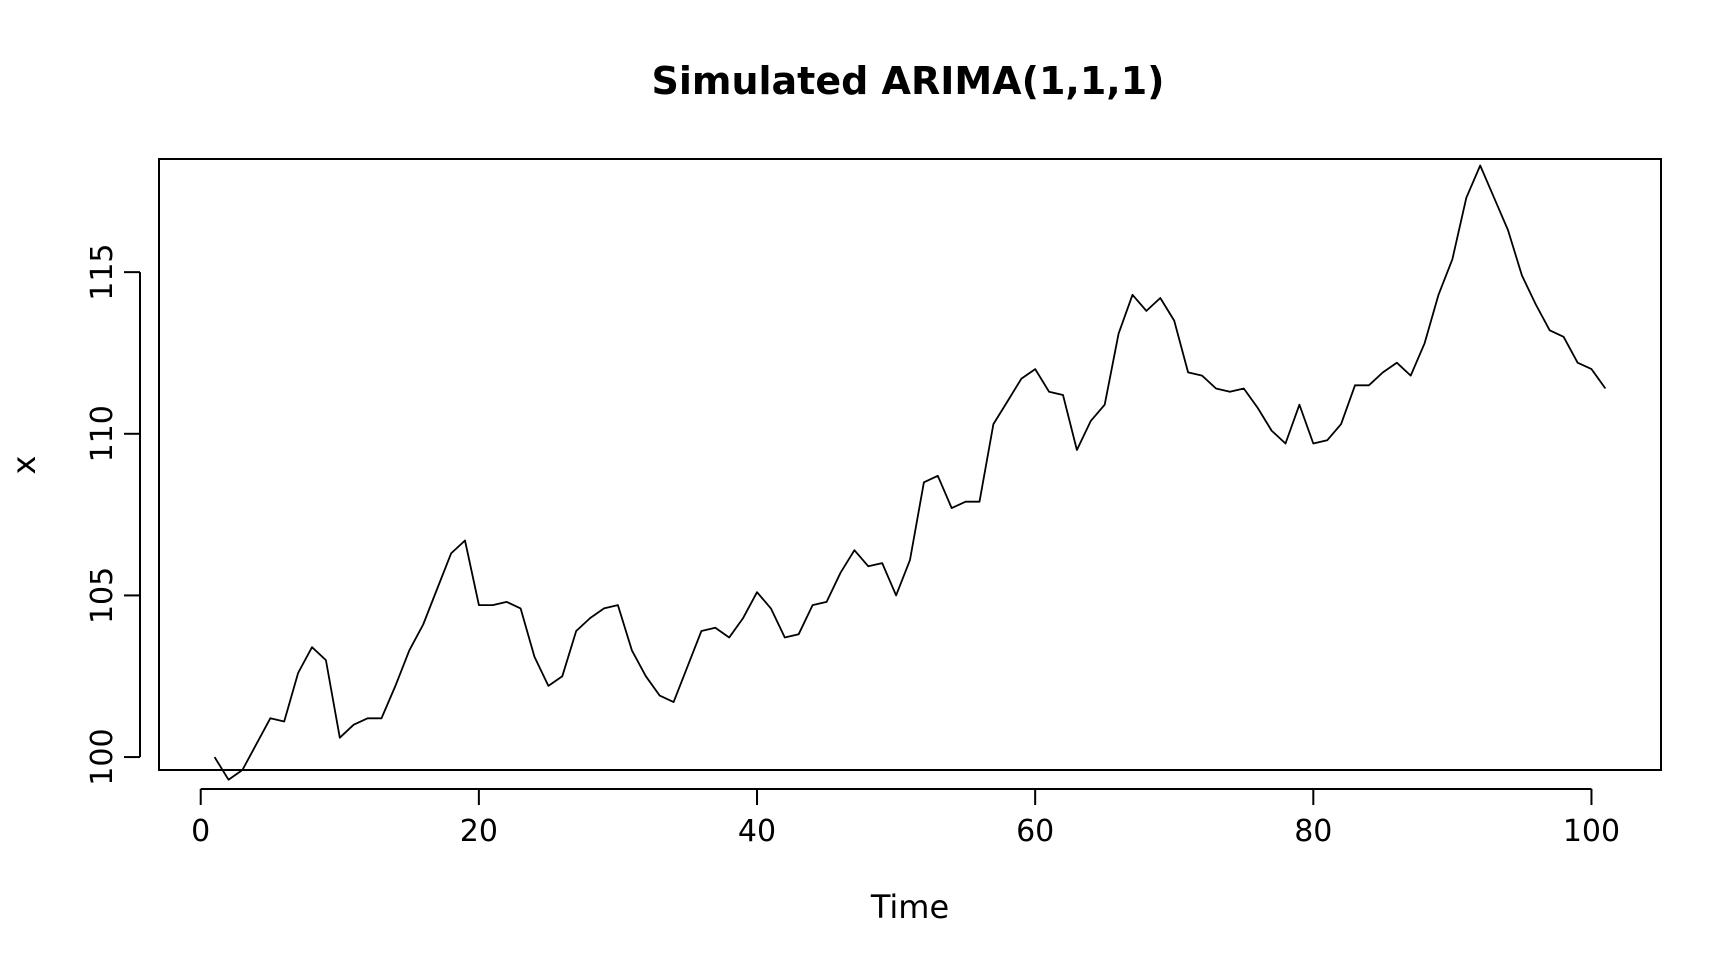 The height and width of the screenshot is (960, 1728). I want to click on y-tick-label: 115, so click(102, 272).